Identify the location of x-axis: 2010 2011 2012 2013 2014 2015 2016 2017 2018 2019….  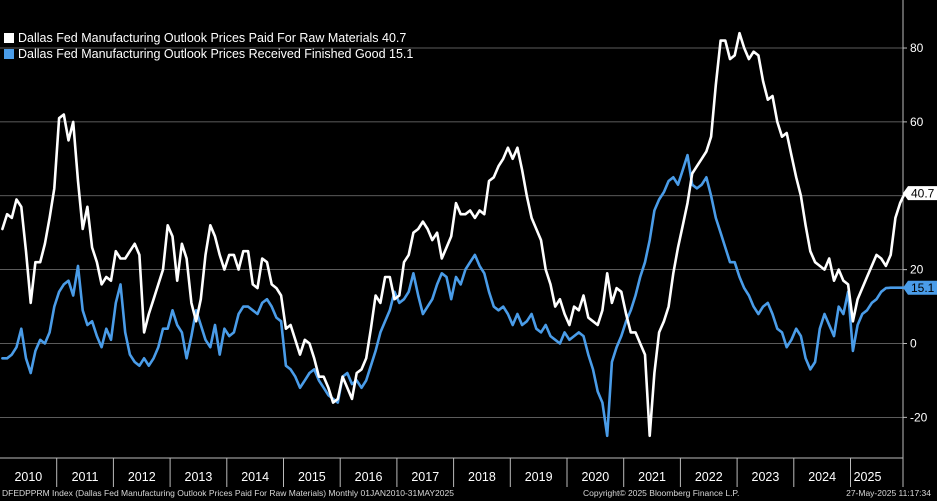
(451, 472).